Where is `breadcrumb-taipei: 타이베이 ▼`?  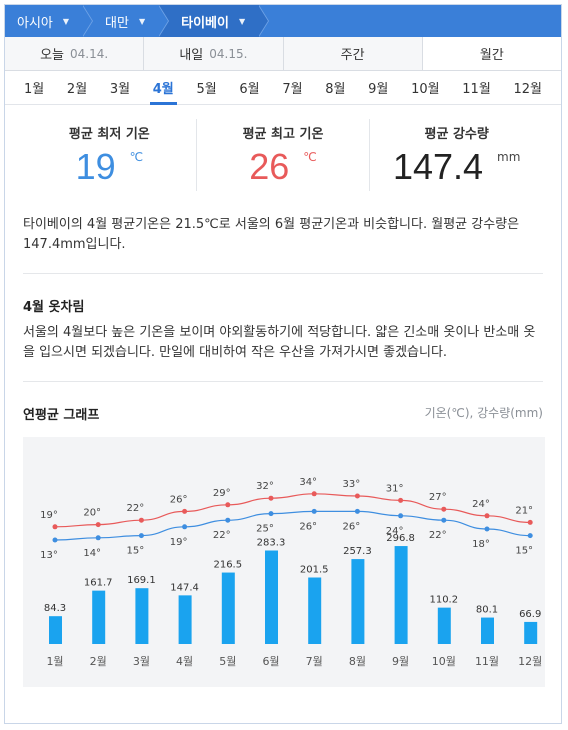 breadcrumb-taipei: 타이베이 ▼ is located at coordinates (214, 21).